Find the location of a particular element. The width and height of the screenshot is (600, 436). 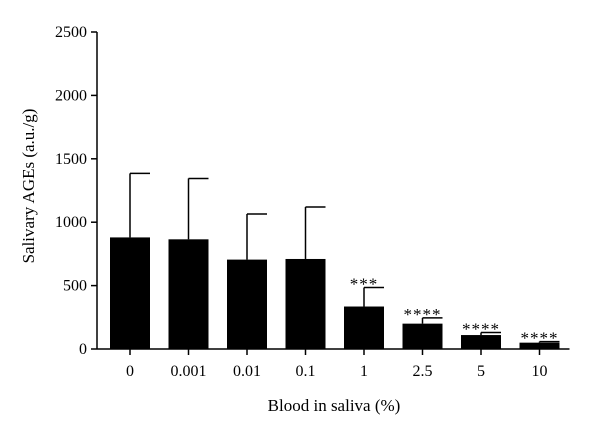

x-tick-label: 5 is located at coordinates (481, 371).